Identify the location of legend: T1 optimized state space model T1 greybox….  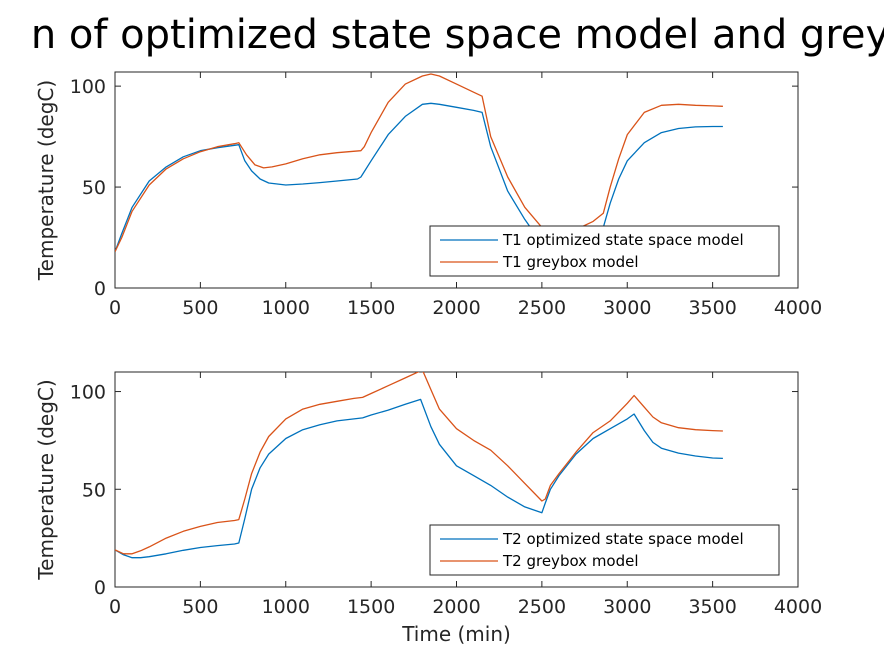
(604, 251).